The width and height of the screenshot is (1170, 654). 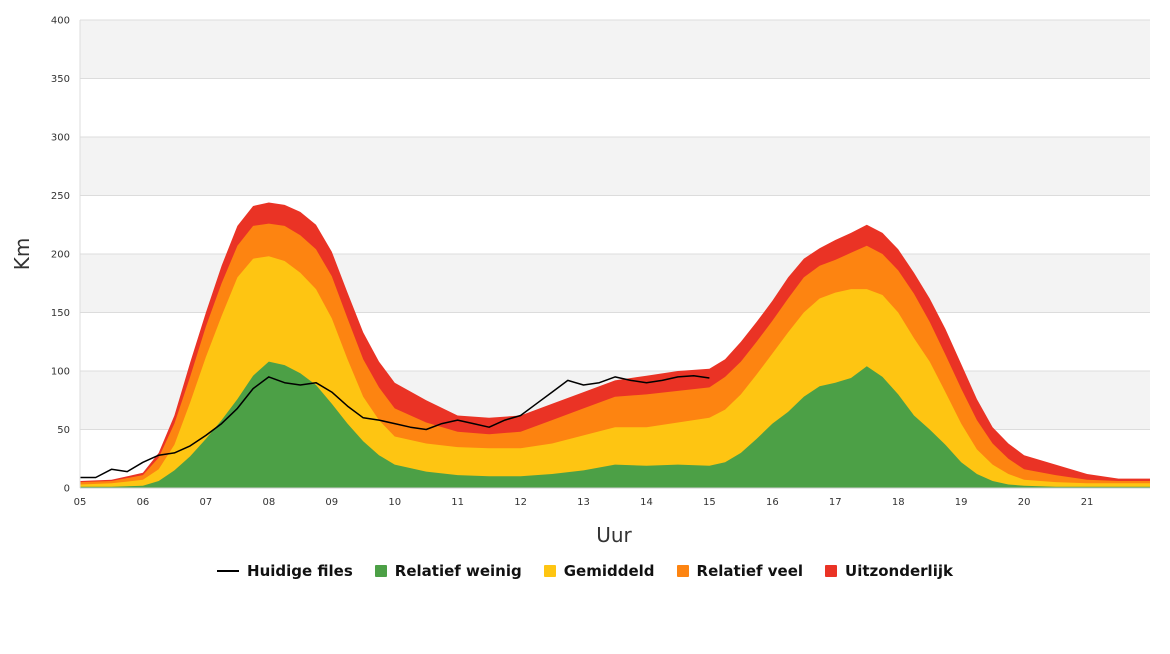 What do you see at coordinates (772, 502) in the screenshot?
I see `x-tick-label: 16` at bounding box center [772, 502].